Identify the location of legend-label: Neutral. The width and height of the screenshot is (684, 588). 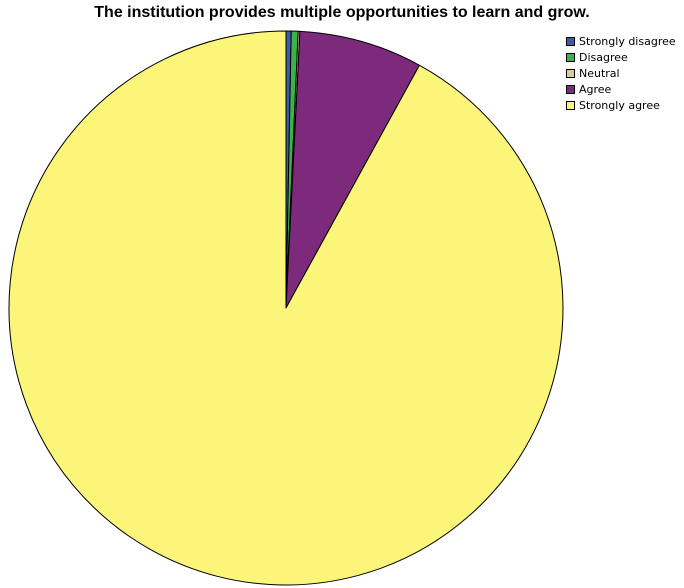
(599, 73).